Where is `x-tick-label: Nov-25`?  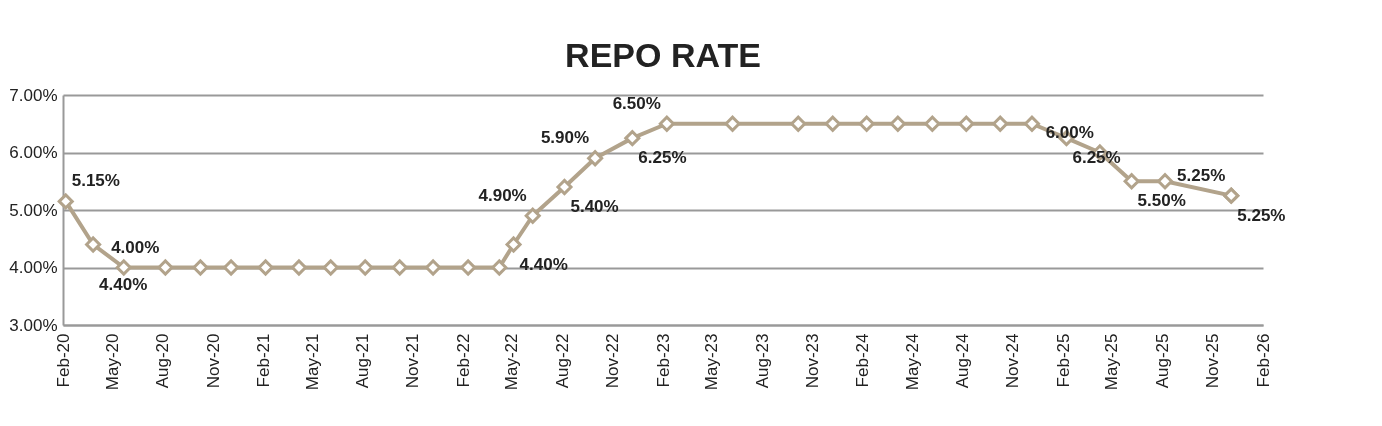
x-tick-label: Nov-25 is located at coordinates (1213, 361).